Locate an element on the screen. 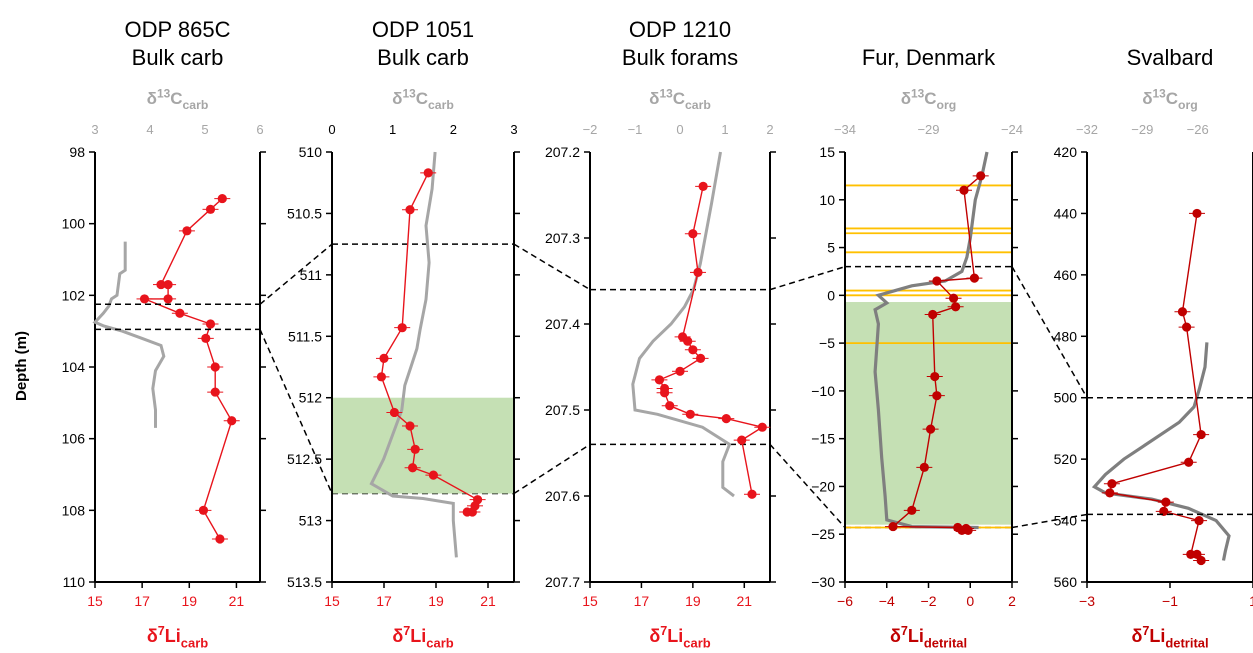 This screenshot has height=653, width=1253. top-axis-label-subscript: carb is located at coordinates (698, 105).